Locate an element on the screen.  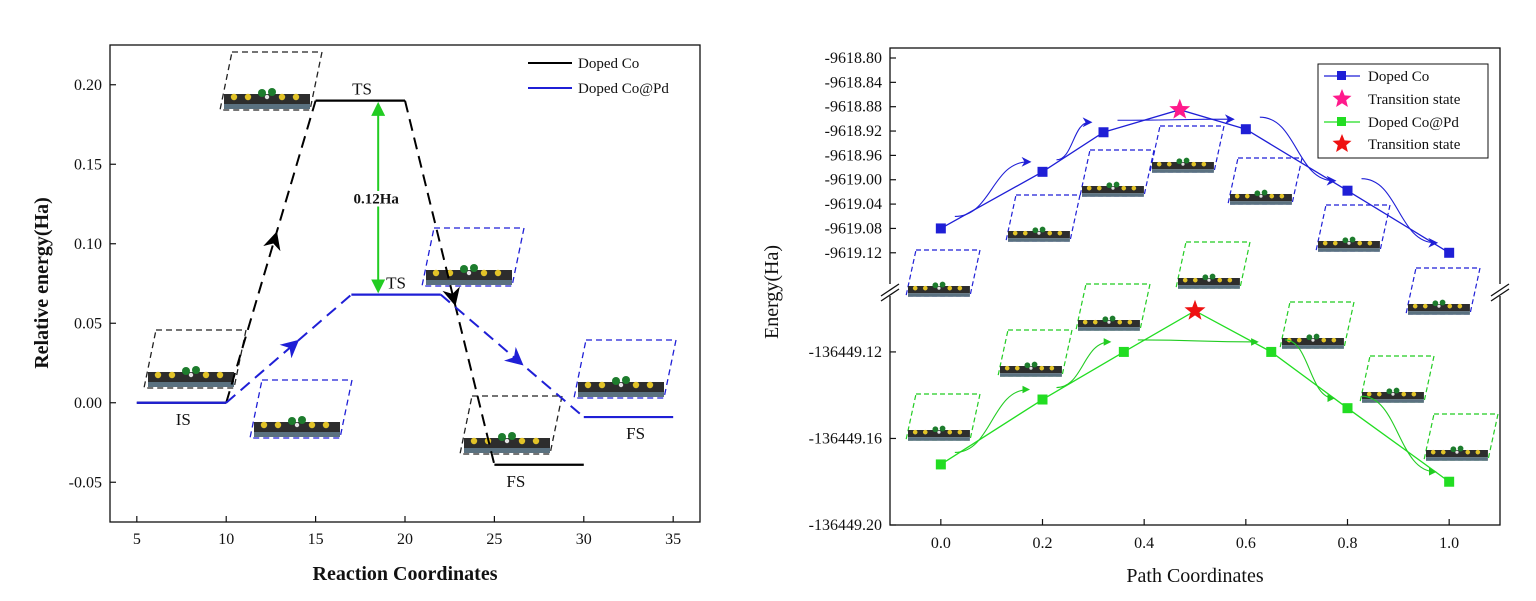
y-tick-label: -136449.16 is located at coordinates (845, 438).